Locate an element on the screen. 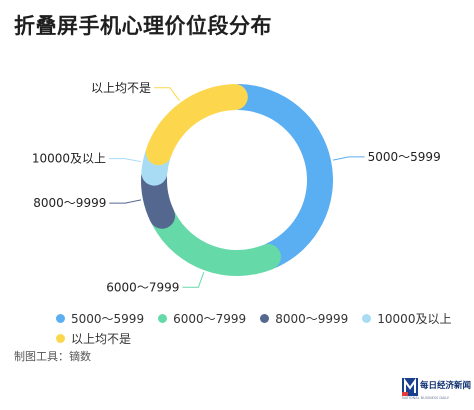  callout-label-5000-5999: 5000～5999 is located at coordinates (404, 157).